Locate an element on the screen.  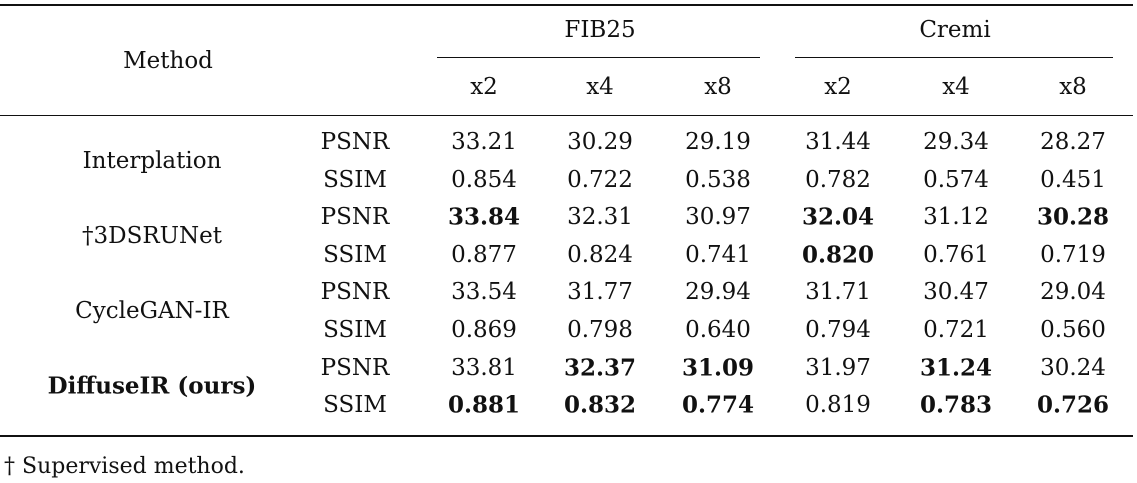
table-cell: 0.726 is located at coordinates (1073, 405).